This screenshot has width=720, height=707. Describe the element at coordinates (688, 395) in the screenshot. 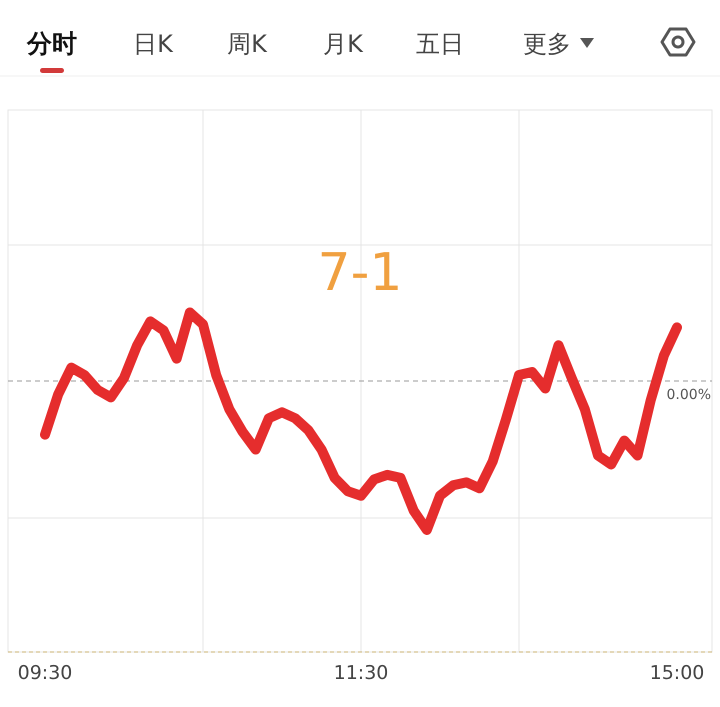

I see `ref-line-label: 0.00%` at that location.